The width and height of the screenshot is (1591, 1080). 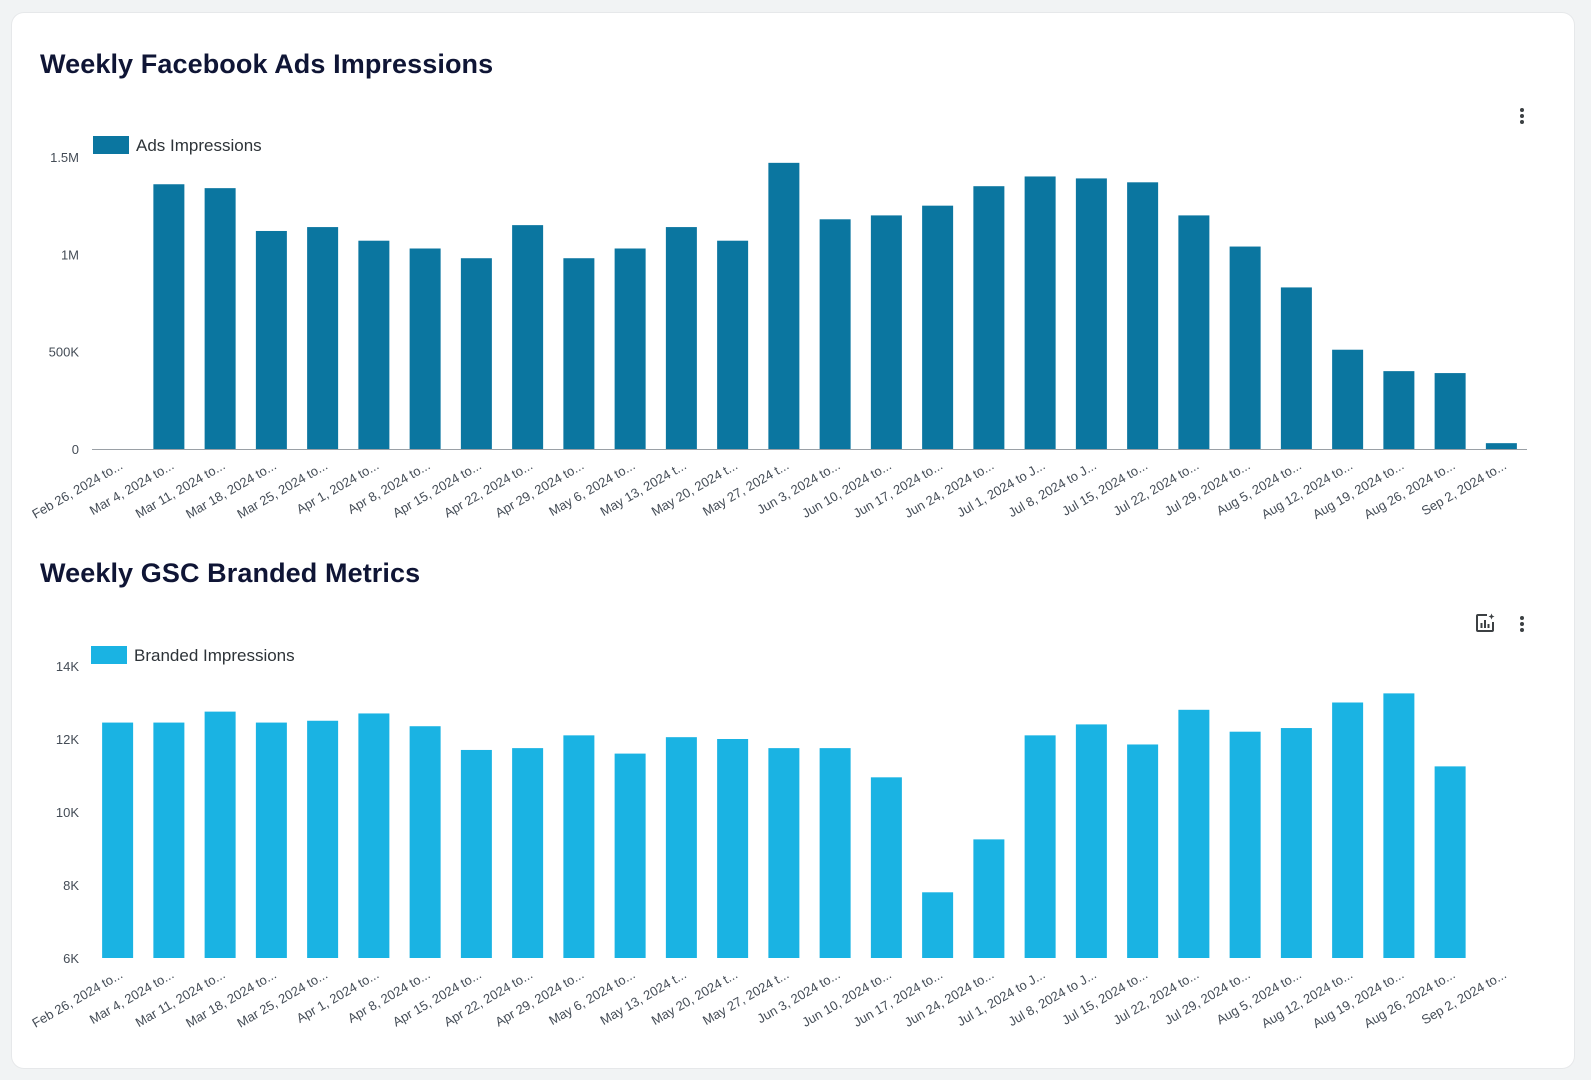 I want to click on chart-insights-icon, so click(x=1485, y=623).